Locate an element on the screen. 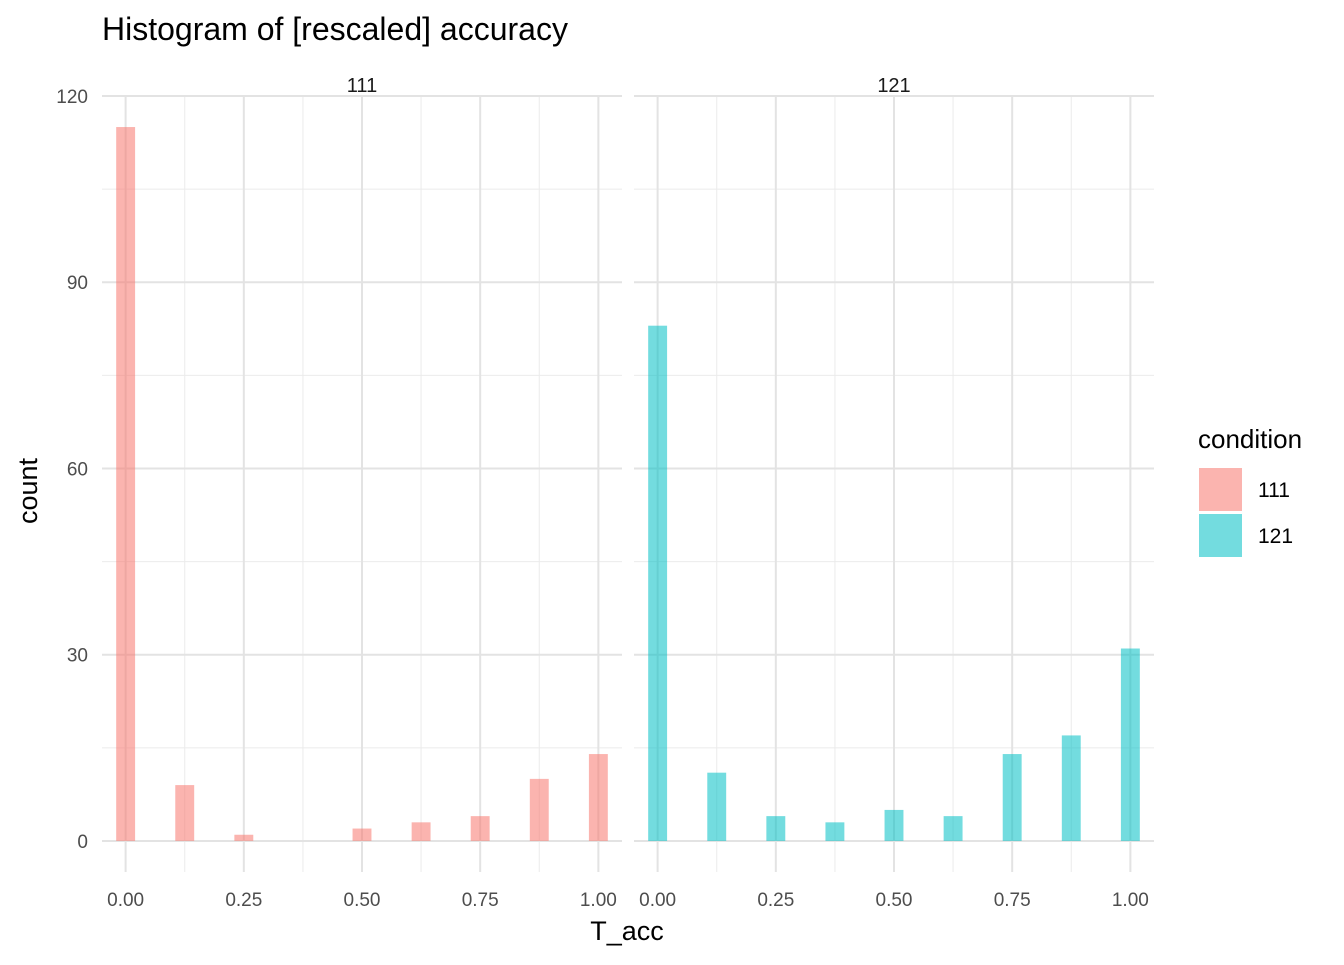 This screenshot has width=1344, height=965. y-tick-label: 60 is located at coordinates (77, 469).